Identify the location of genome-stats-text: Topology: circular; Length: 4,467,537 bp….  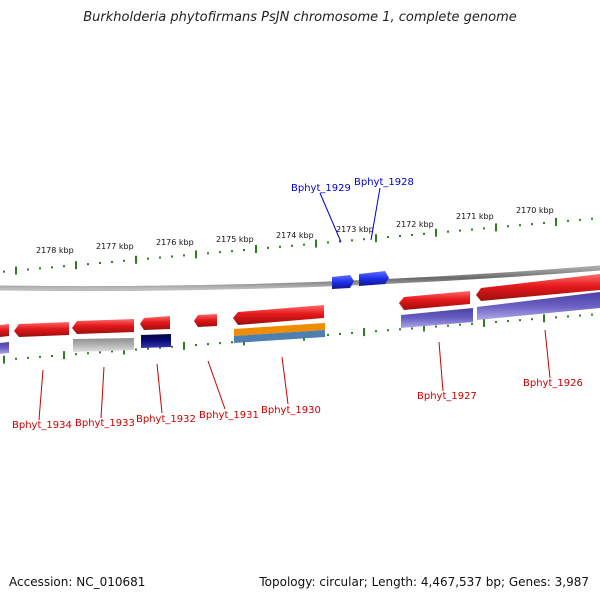
(424, 582).